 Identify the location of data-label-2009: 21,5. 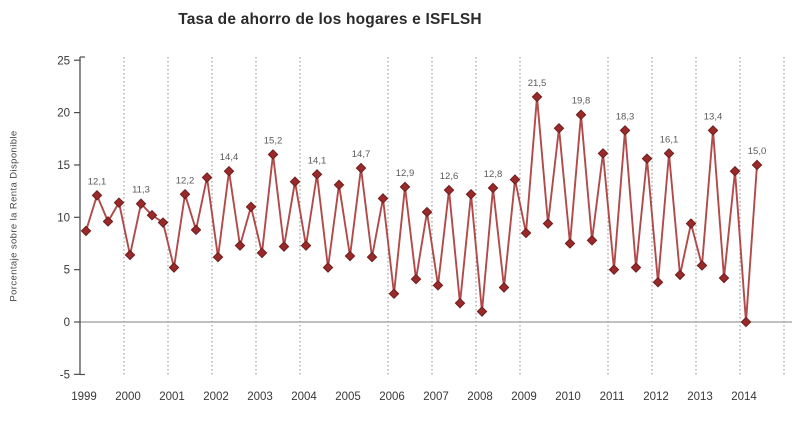
(537, 83).